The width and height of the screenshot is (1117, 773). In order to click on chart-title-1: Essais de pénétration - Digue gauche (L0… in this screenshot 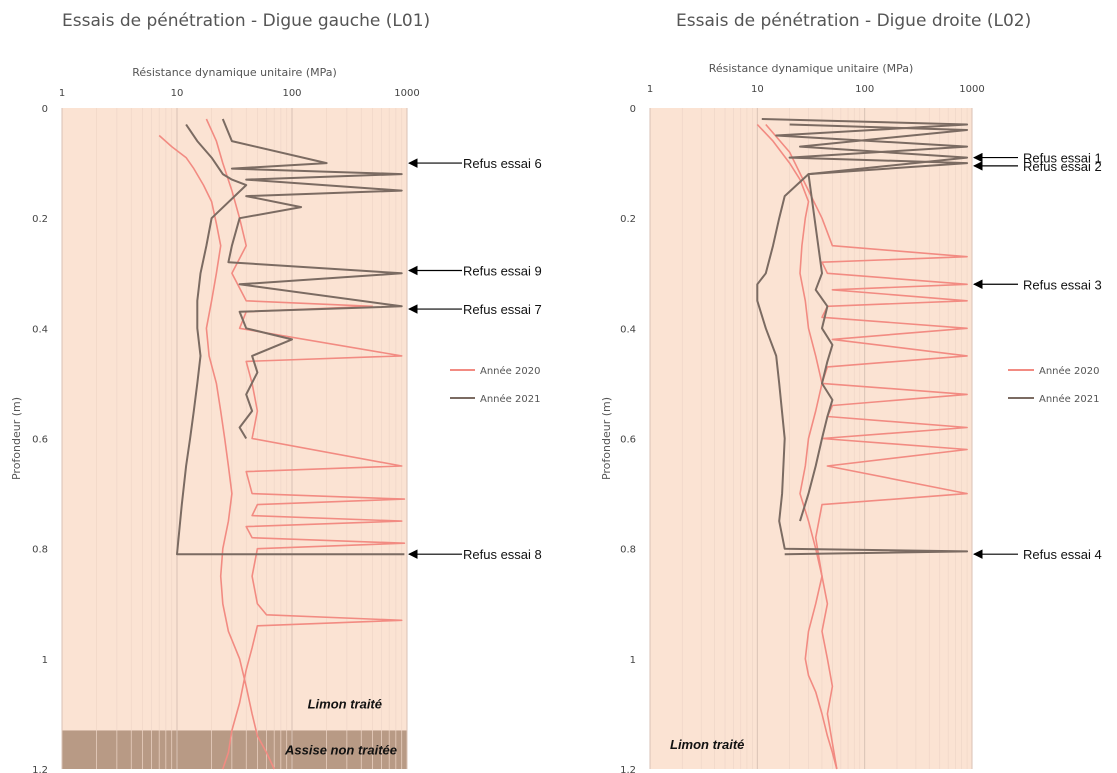, I will do `click(246, 21)`.